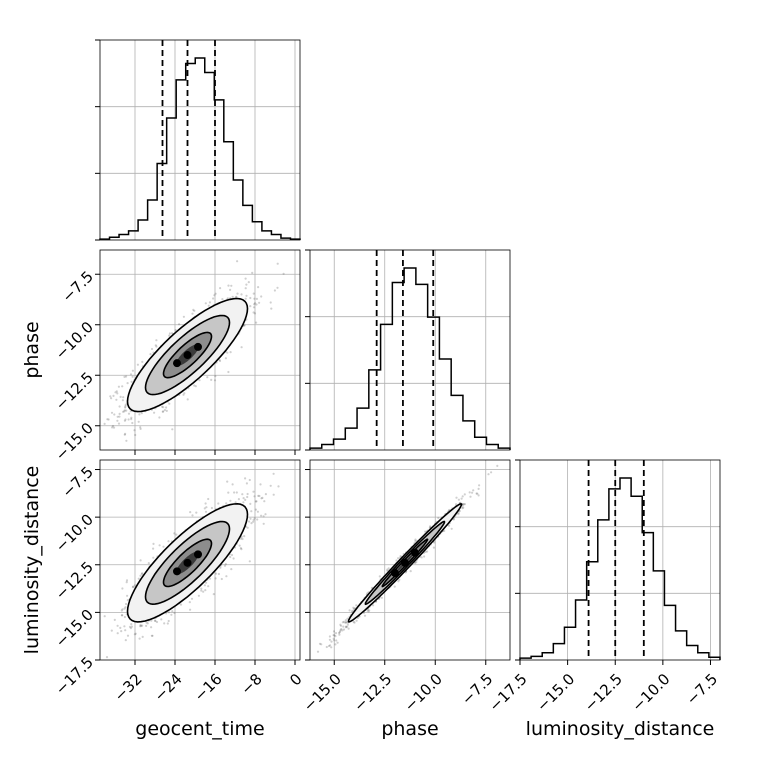  Describe the element at coordinates (78, 287) in the screenshot. I see `y-tick-label: −7.5` at that location.